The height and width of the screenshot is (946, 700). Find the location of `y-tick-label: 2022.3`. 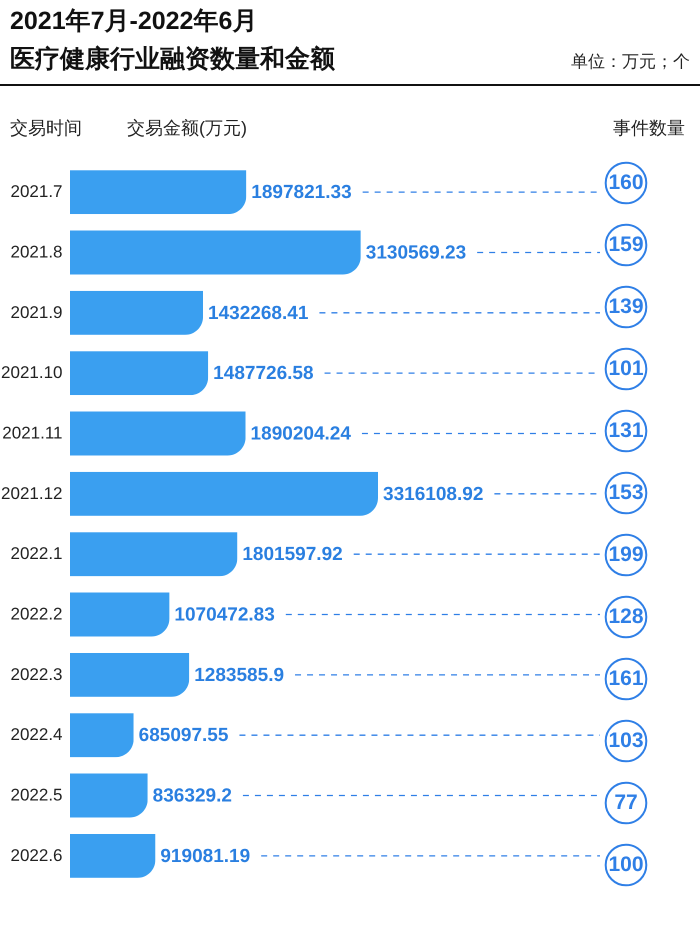

y-tick-label: 2022.3 is located at coordinates (36, 674).